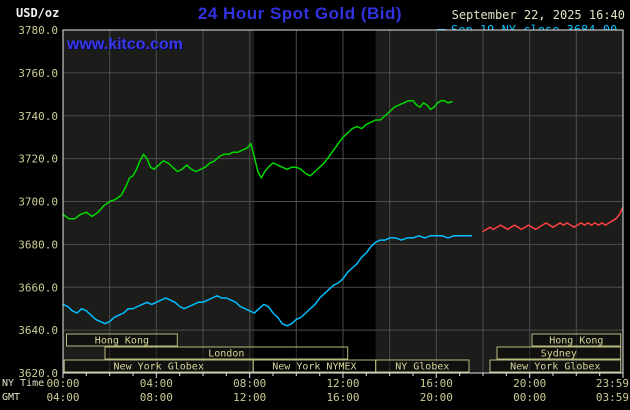 The image size is (630, 410). What do you see at coordinates (38, 116) in the screenshot?
I see `y-tick-label: 3740.0` at bounding box center [38, 116].